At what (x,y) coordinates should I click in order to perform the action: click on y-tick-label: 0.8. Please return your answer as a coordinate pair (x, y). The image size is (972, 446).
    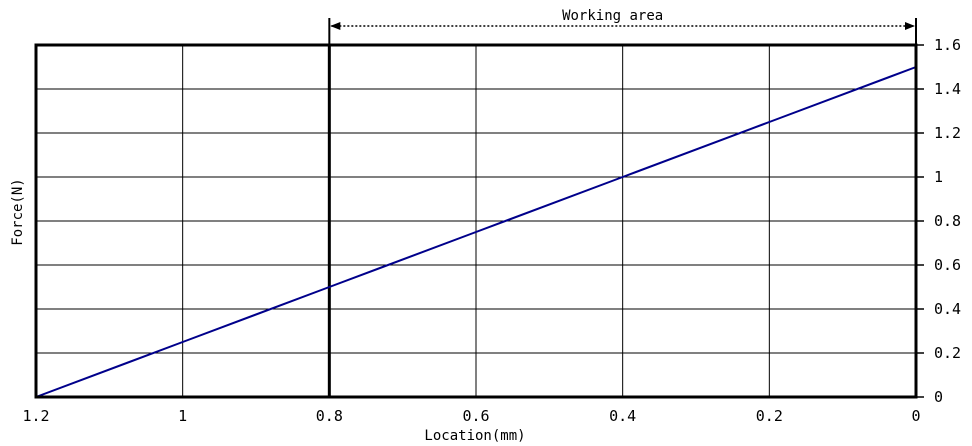
    Looking at the image, I should click on (947, 221).